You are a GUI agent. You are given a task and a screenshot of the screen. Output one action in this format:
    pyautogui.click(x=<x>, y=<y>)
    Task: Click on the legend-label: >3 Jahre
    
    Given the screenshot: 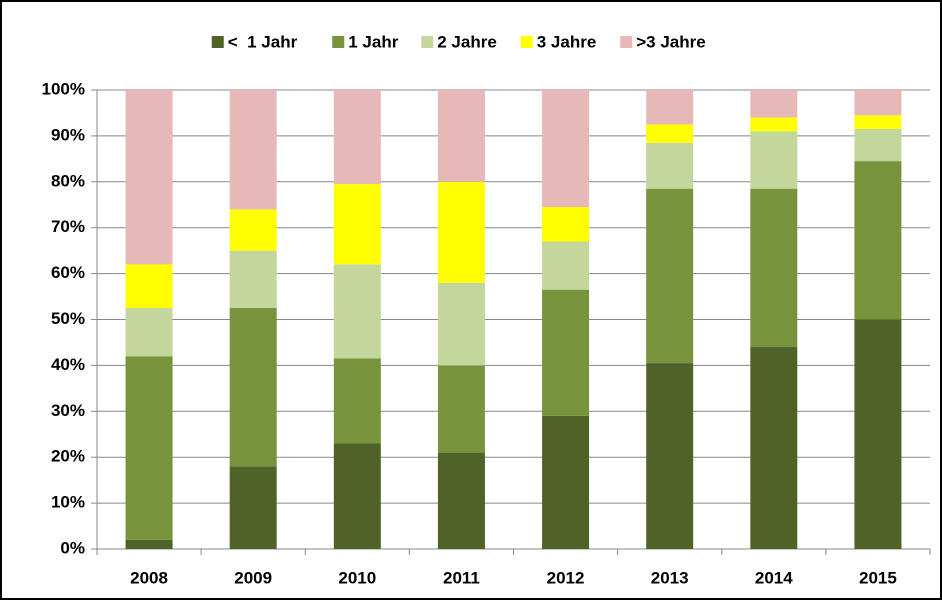 What is the action you would take?
    pyautogui.click(x=670, y=41)
    